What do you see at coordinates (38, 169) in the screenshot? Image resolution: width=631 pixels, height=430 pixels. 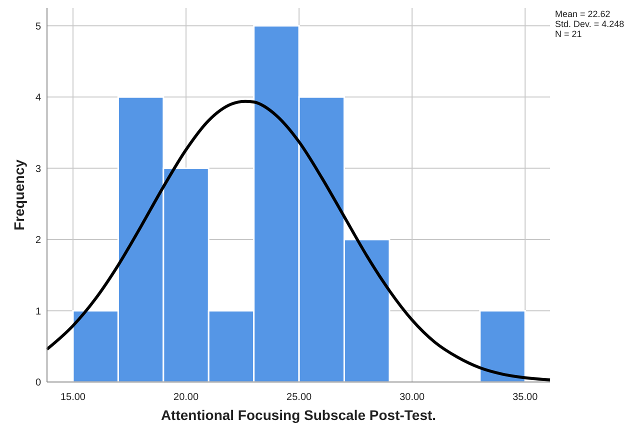 I see `y-tick-label: 3` at bounding box center [38, 169].